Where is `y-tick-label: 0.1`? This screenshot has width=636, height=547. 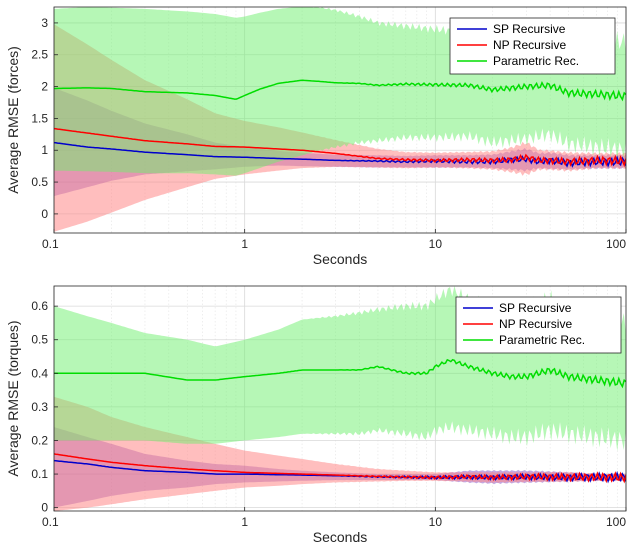 y-tick-label: 0.1 is located at coordinates (39, 474).